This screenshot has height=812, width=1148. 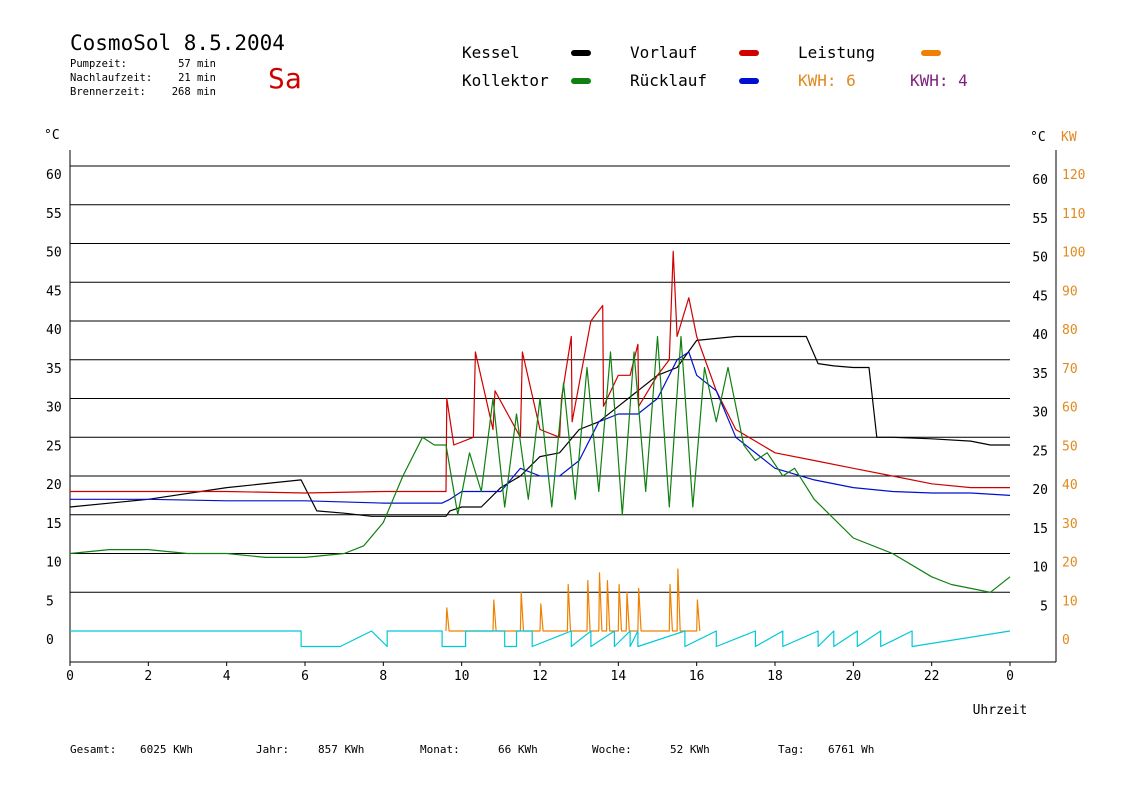 What do you see at coordinates (775, 676) in the screenshot?
I see `x-tick-label: 18` at bounding box center [775, 676].